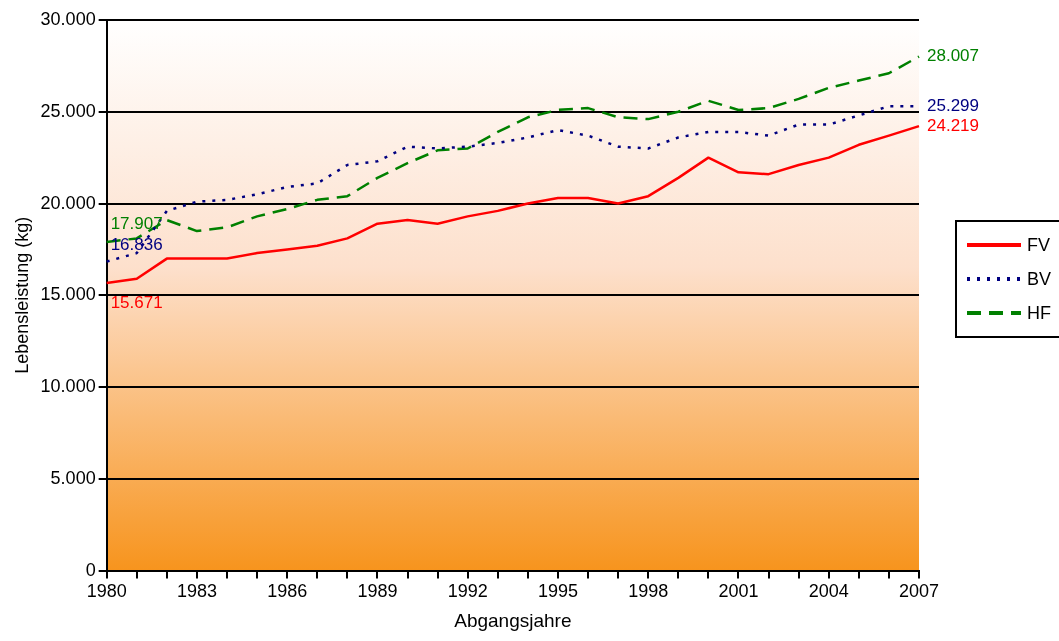 Image resolution: width=1059 pixels, height=641 pixels. Describe the element at coordinates (68, 202) in the screenshot. I see `y-tick-label: 20.000` at that location.